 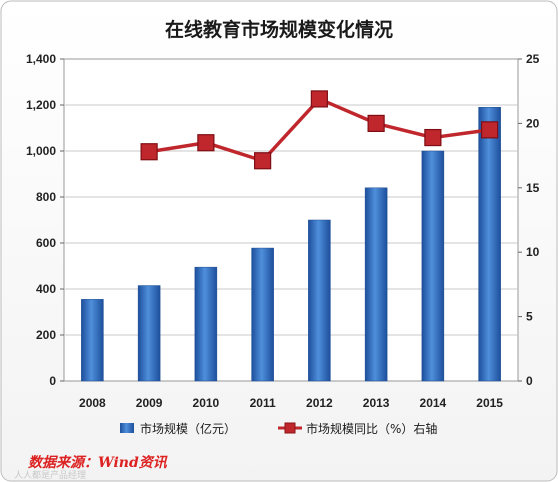 I want to click on y-left-tick-label: 400, so click(x=46, y=289).